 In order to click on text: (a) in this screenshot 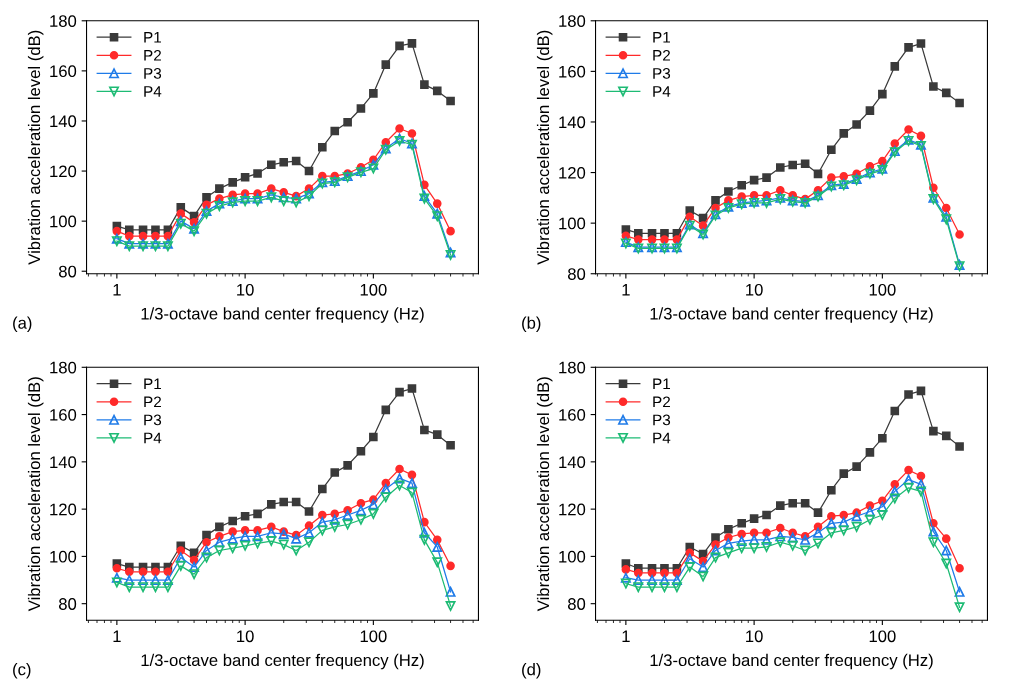, I will do `click(22, 324)`.